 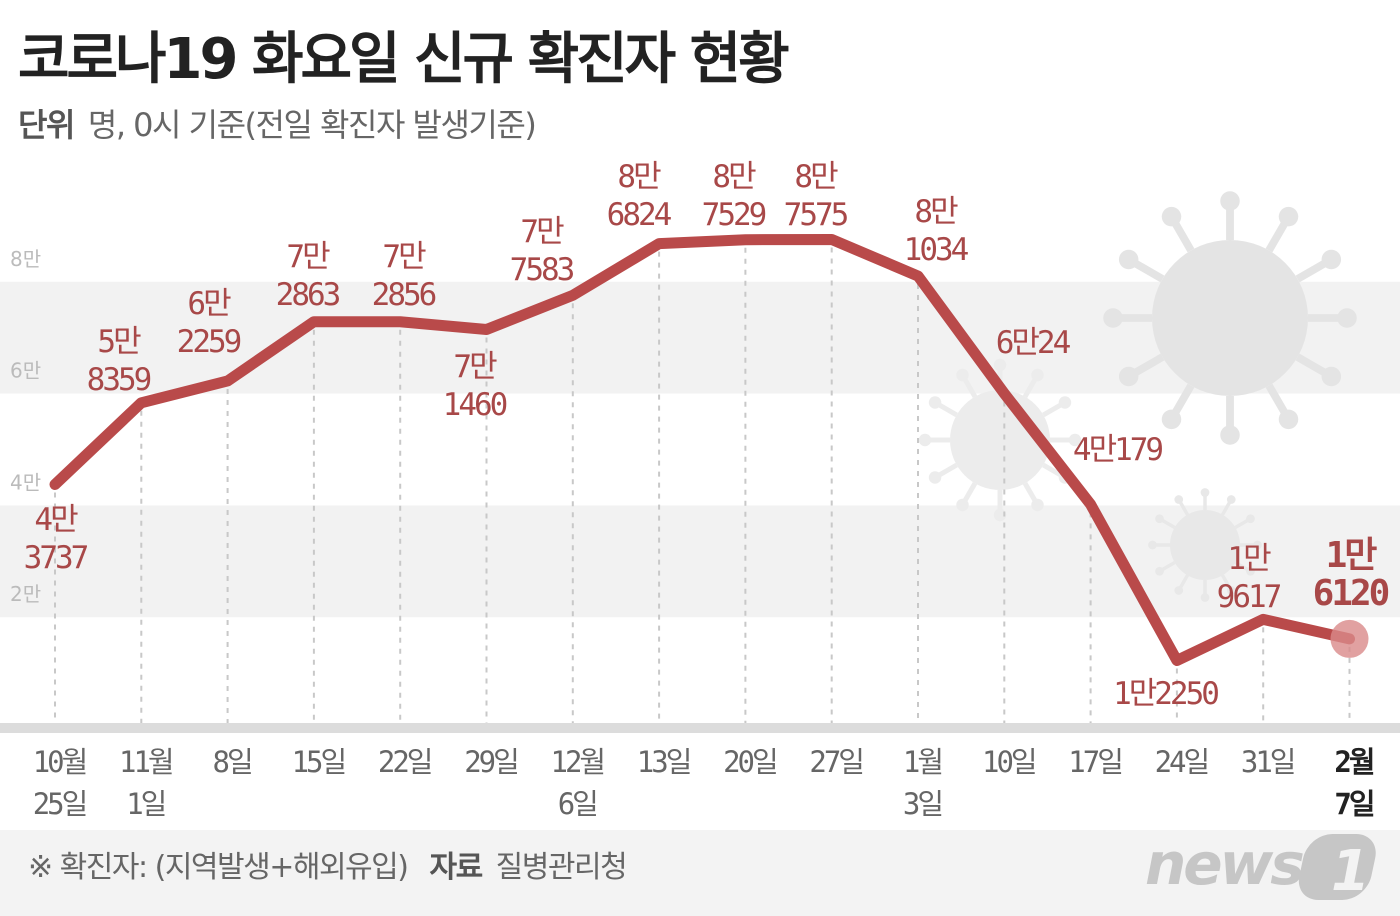 What do you see at coordinates (404, 295) in the screenshot?
I see `data-label: 2856` at bounding box center [404, 295].